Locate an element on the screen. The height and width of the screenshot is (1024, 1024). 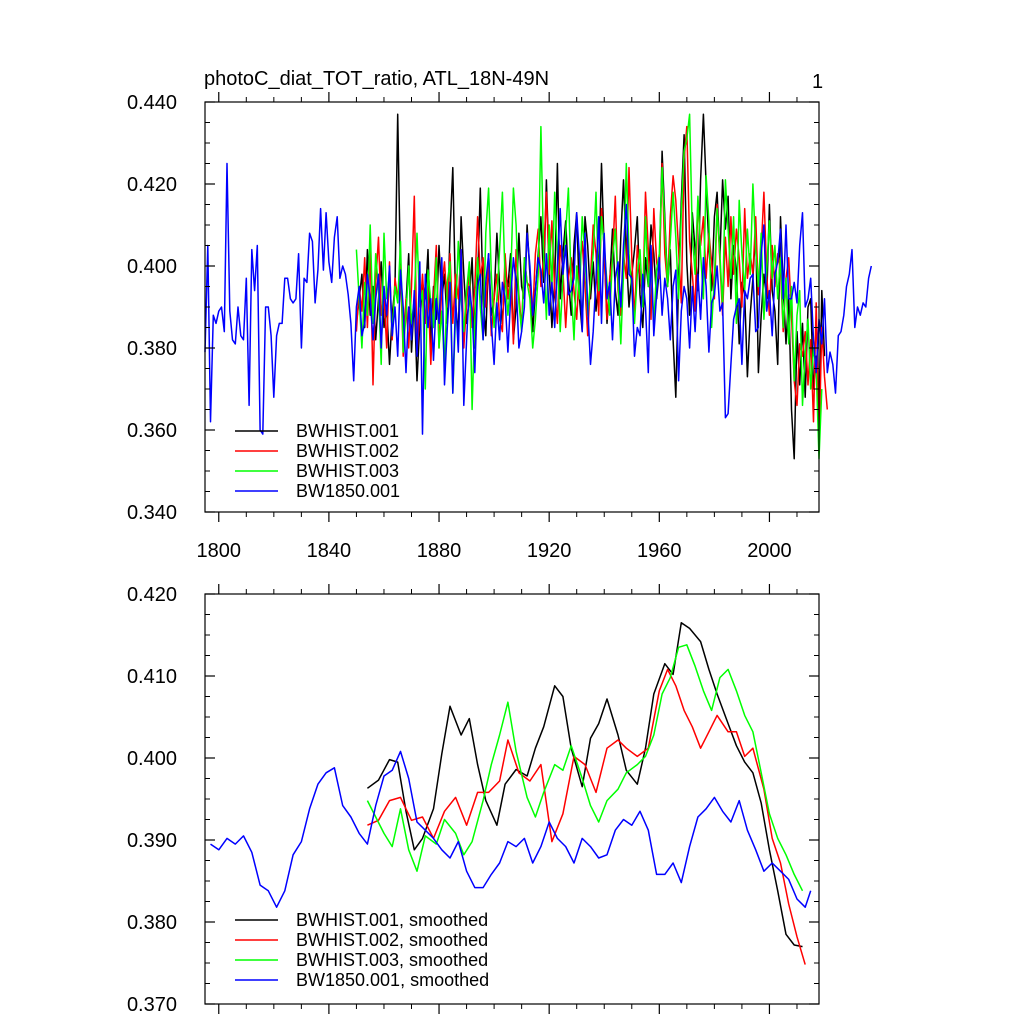
legend-label-4: BW1850.001 is located at coordinates (348, 491).